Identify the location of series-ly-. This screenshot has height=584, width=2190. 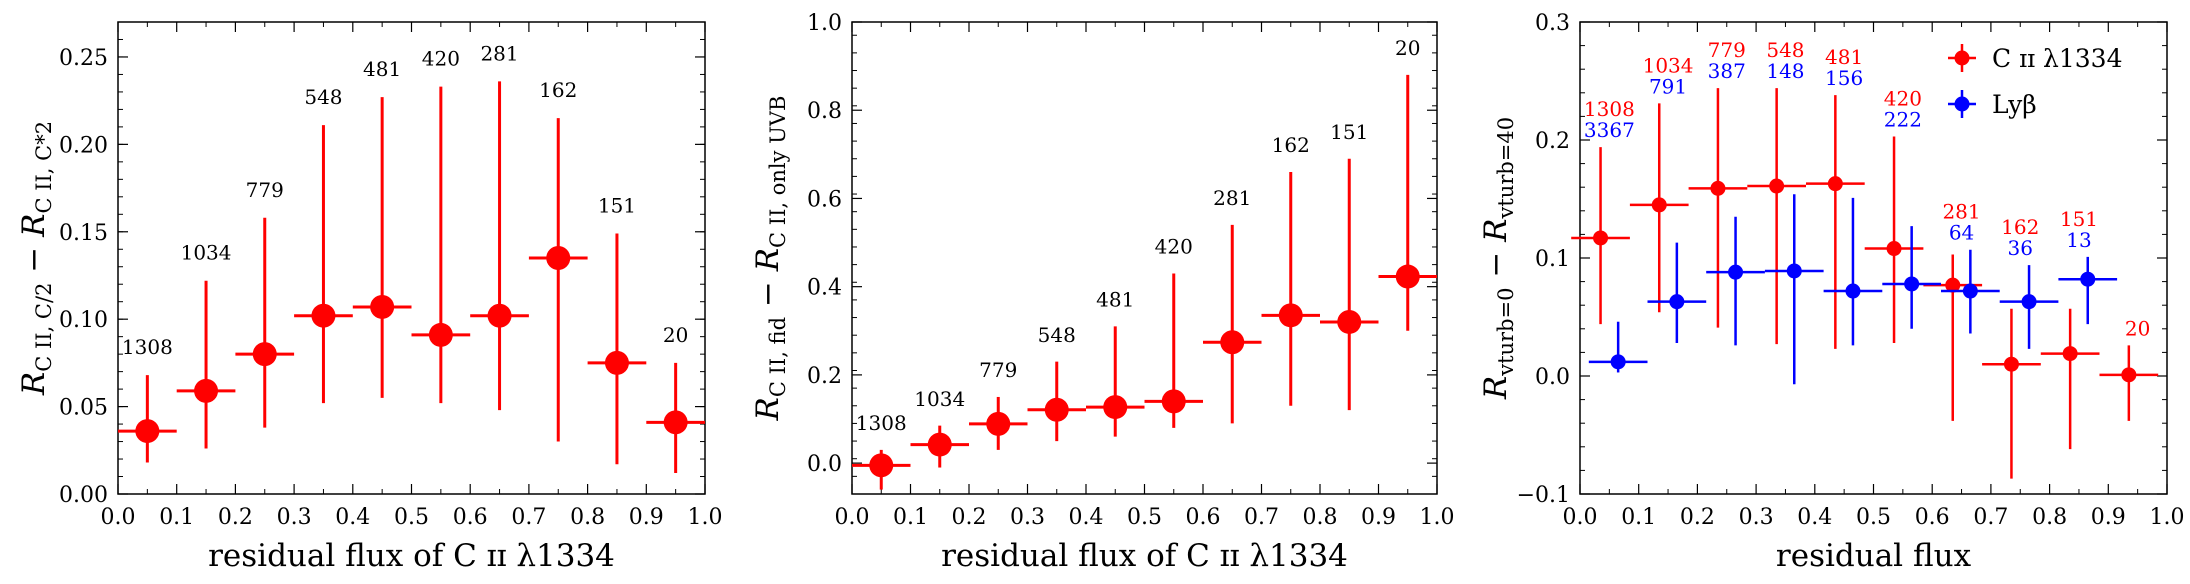
(1853, 289).